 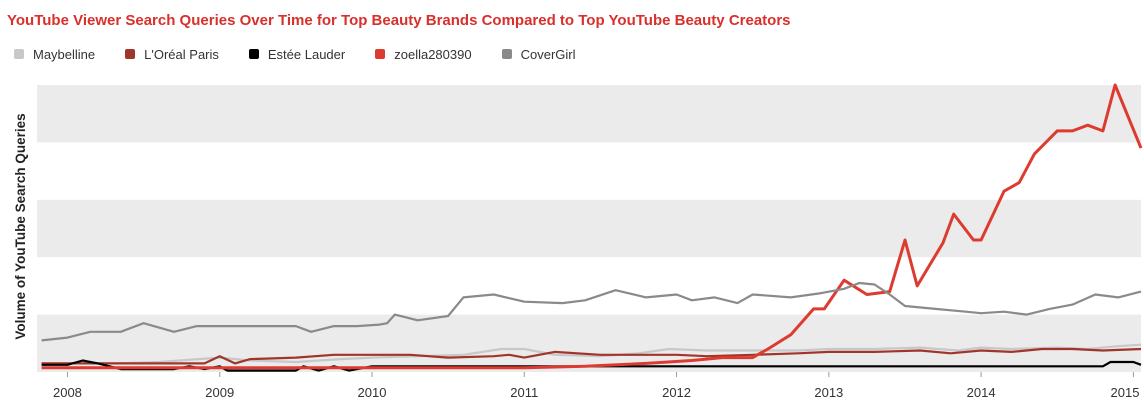 I want to click on x-tick-label: 2008, so click(x=67, y=392).